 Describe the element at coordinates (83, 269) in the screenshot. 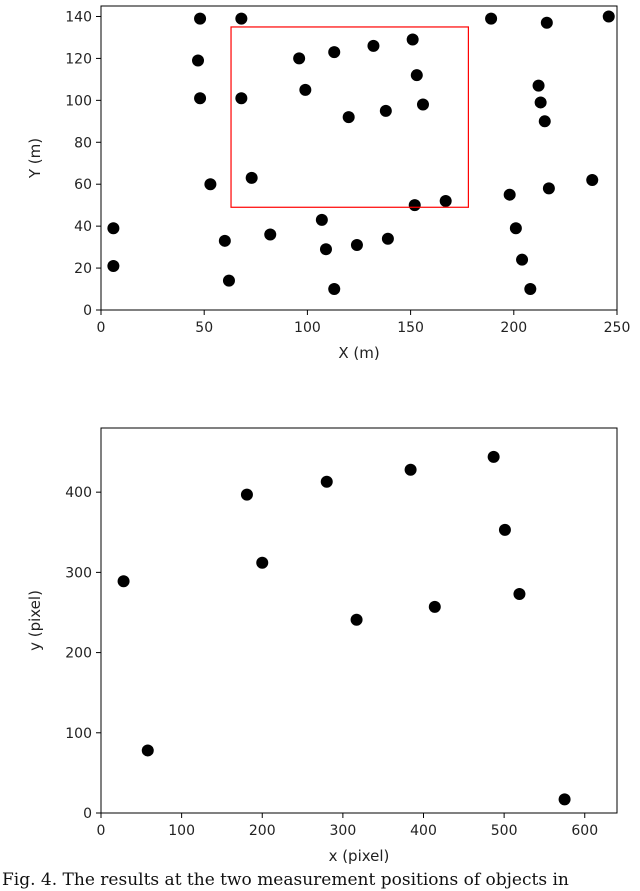

I see `top-y-tick-label: 20` at that location.